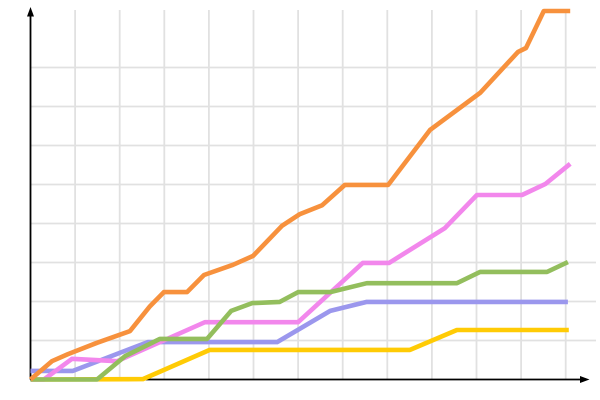 This screenshot has width=600, height=400. Describe the element at coordinates (299, 354) in the screenshot. I see `series-gold-line` at that location.